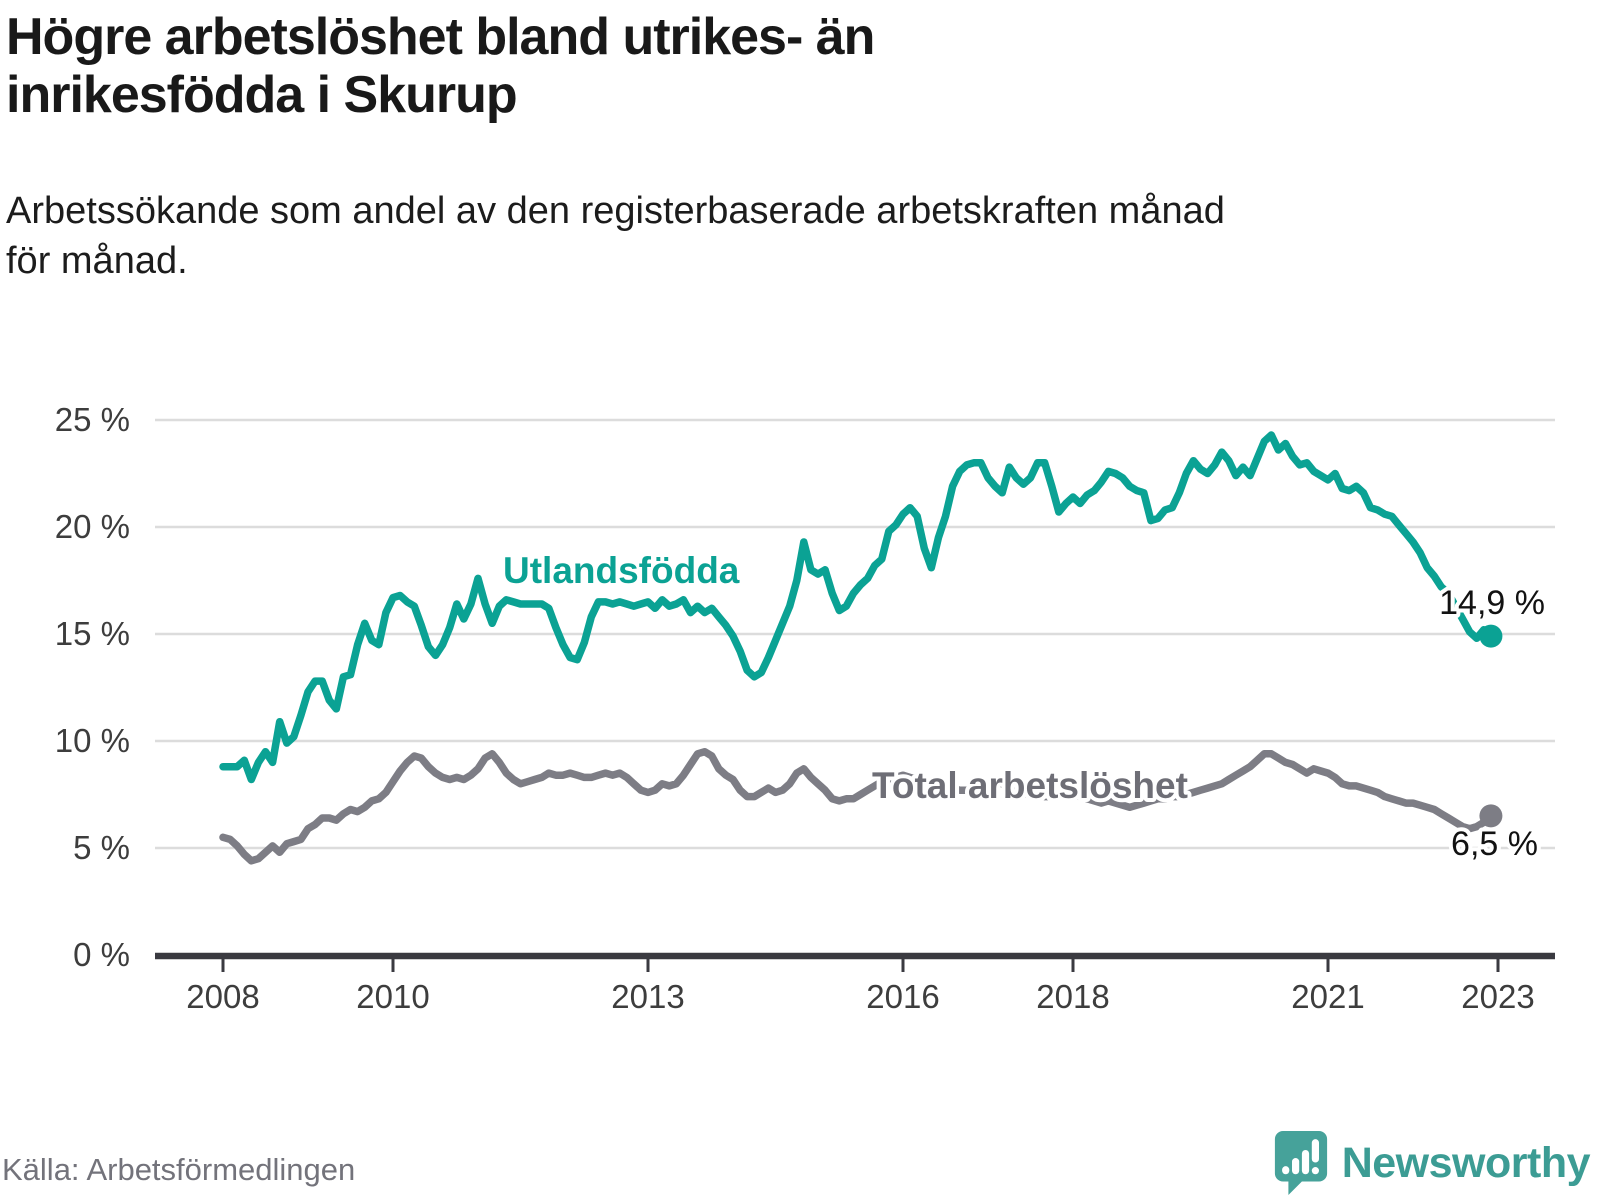 The height and width of the screenshot is (1200, 1600). What do you see at coordinates (179, 1169) in the screenshot?
I see `source-note: Källa: Arbetsförmedlingen` at bounding box center [179, 1169].